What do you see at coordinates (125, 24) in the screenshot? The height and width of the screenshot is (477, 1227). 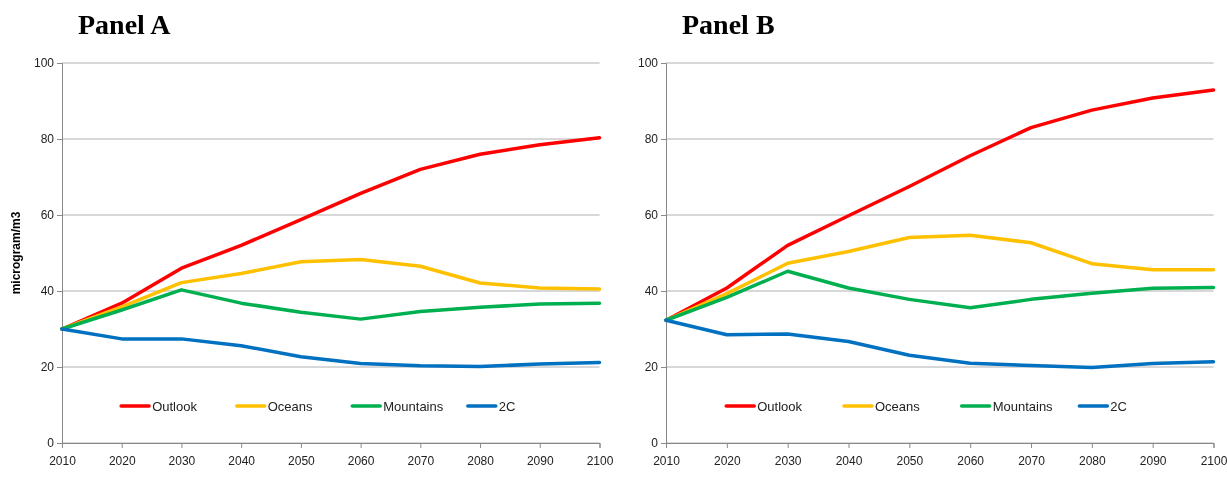 I see `chart-title: Panel A` at bounding box center [125, 24].